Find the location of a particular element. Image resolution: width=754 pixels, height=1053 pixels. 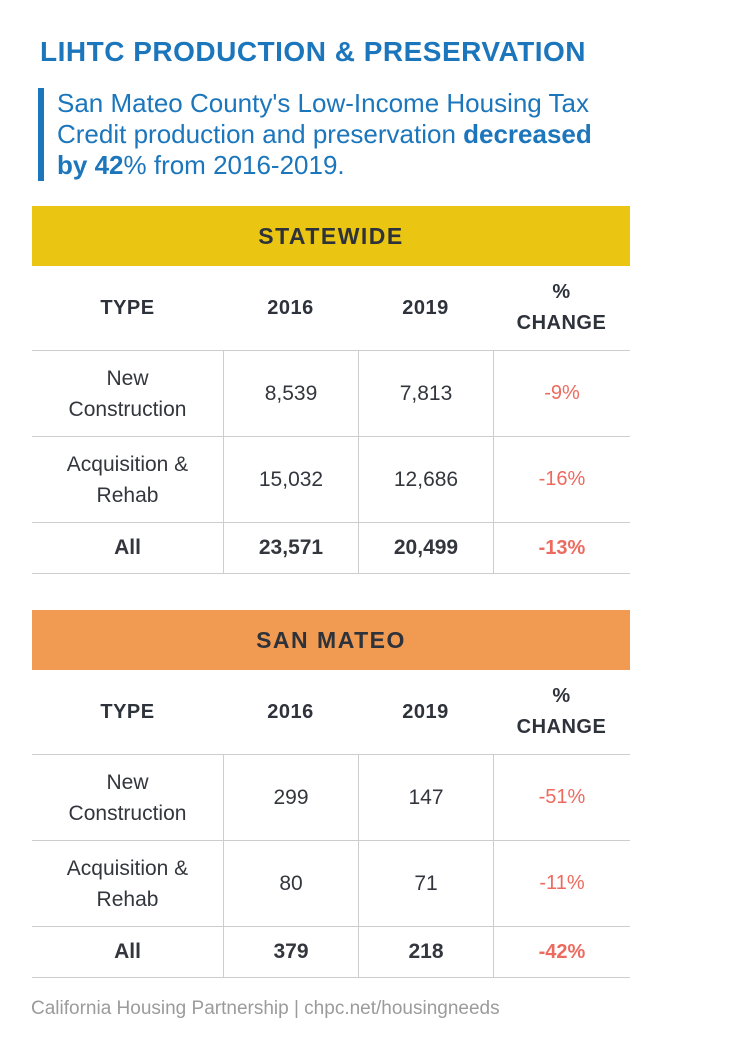

san-mateo-row-all-2019: 218 is located at coordinates (425, 951).